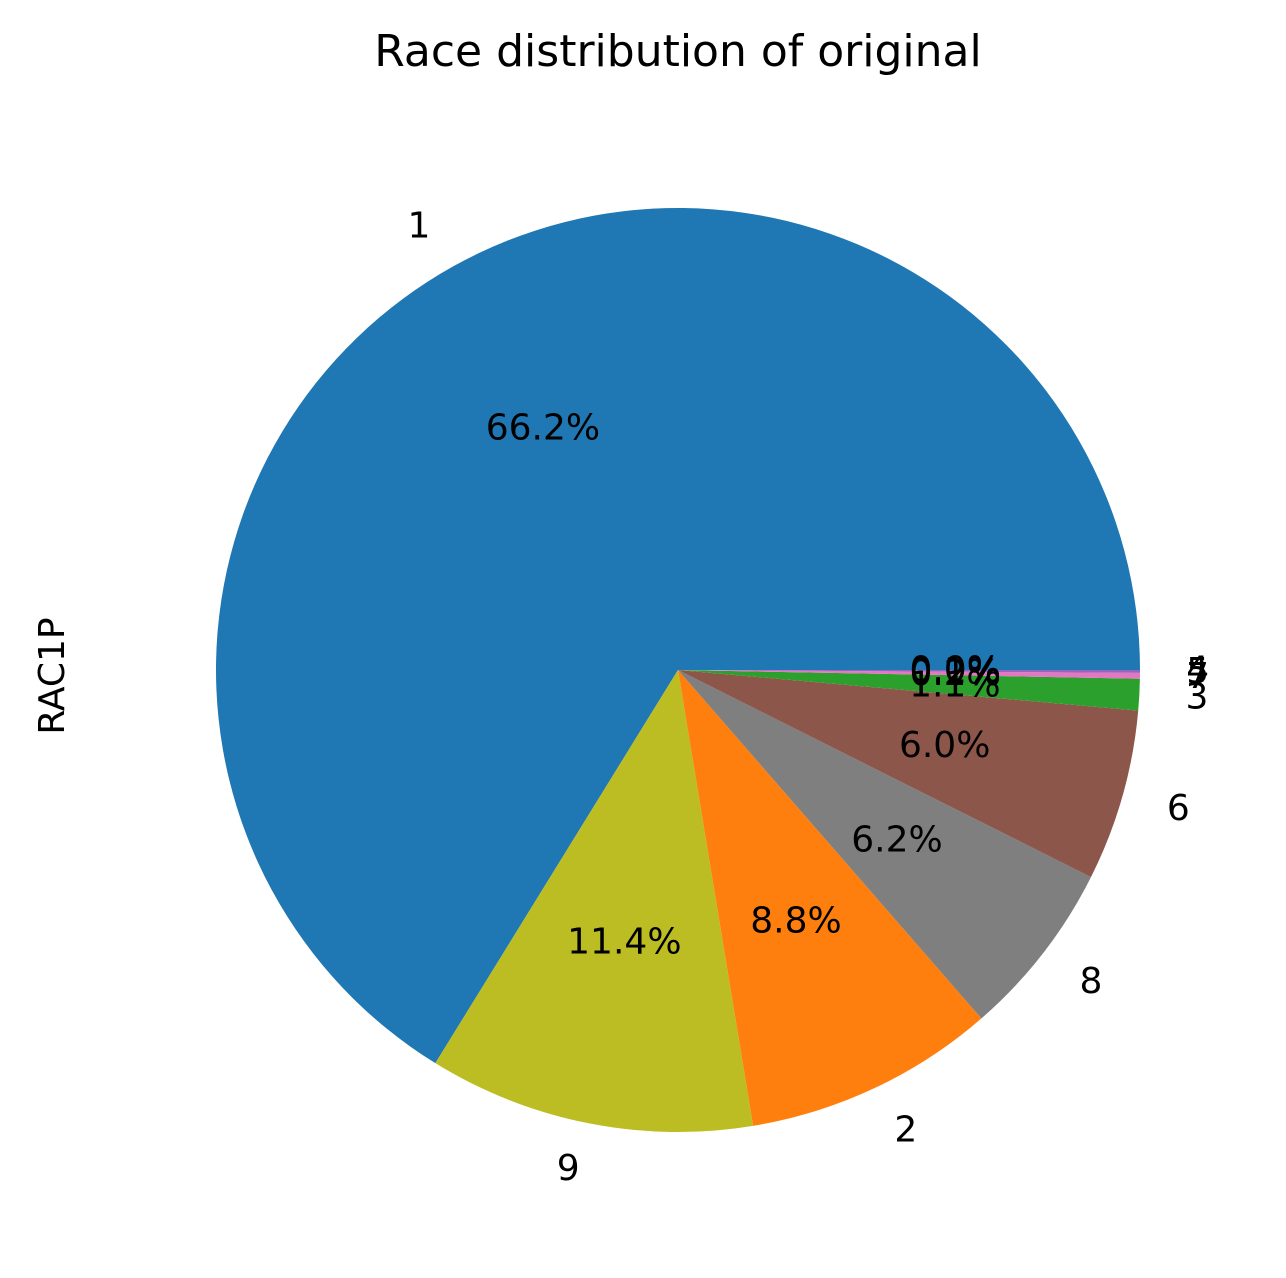 Image resolution: width=1286 pixels, height=1278 pixels. What do you see at coordinates (954, 673) in the screenshot?
I see `percentage-label-7: 0.2%` at bounding box center [954, 673].